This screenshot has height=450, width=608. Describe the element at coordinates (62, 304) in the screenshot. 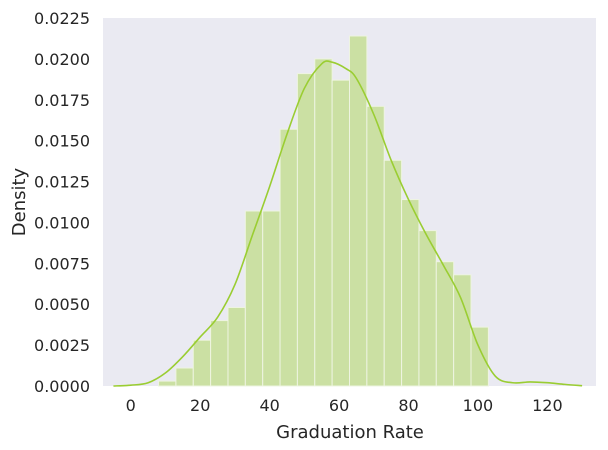

I see `y-tick-label: 0.0050` at that location.